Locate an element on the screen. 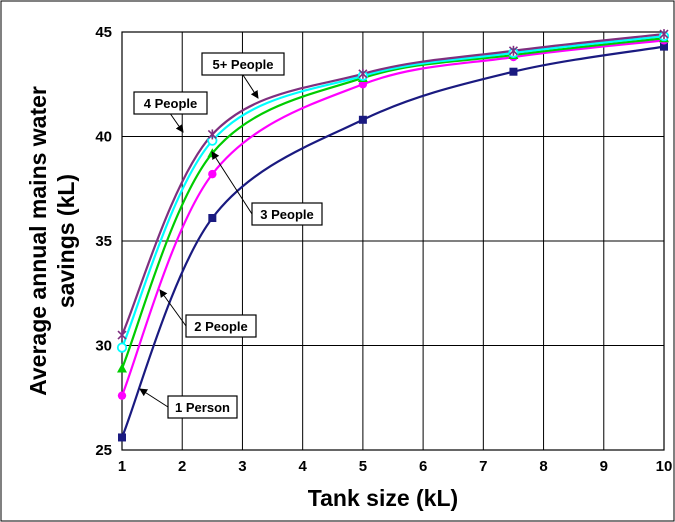 Image resolution: width=675 pixels, height=522 pixels. x-tick-label-3: 3 is located at coordinates (242, 466).